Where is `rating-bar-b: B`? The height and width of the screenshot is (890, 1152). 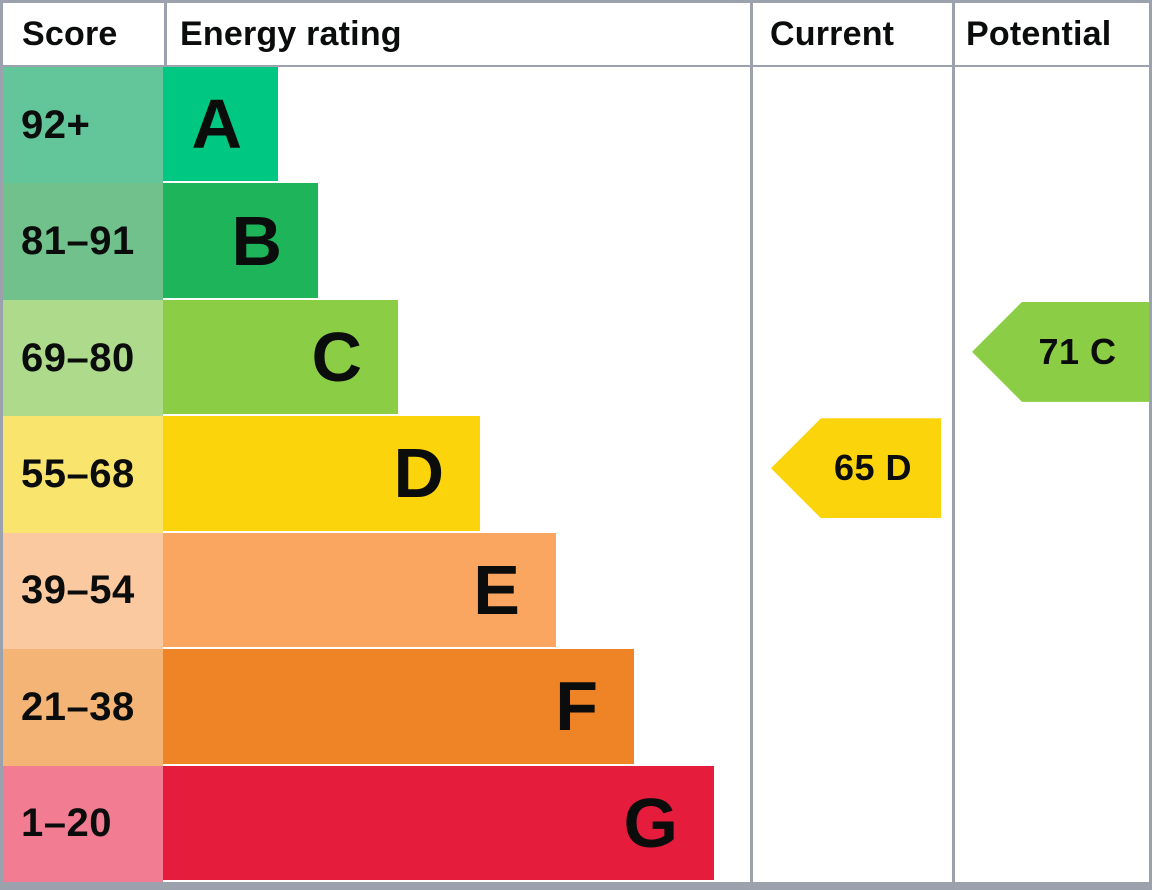
rating-bar-b: B is located at coordinates (240, 240).